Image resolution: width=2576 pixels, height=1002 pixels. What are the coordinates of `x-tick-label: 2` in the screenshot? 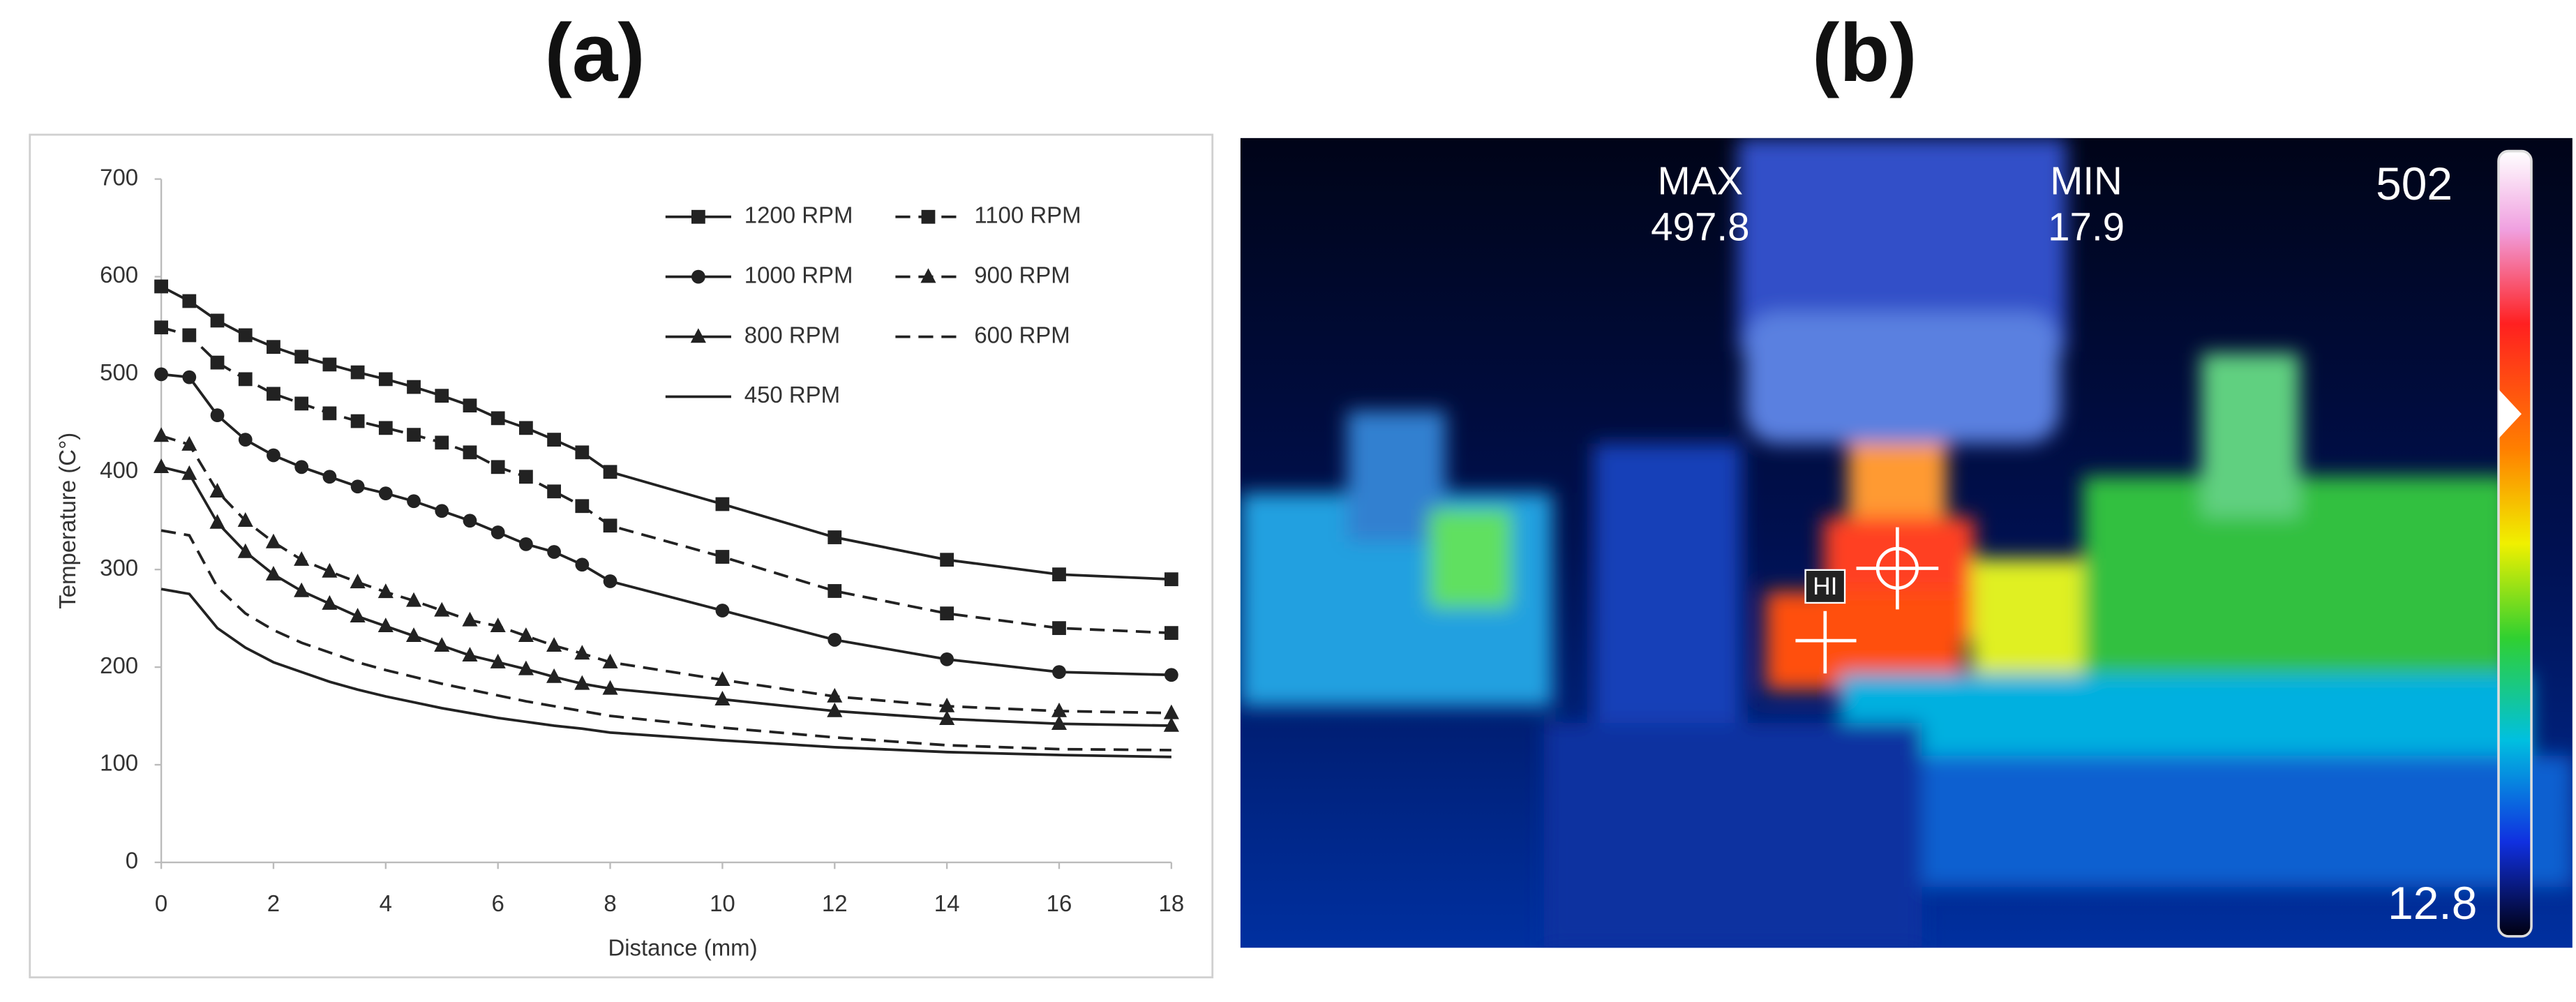 It's located at (273, 903).